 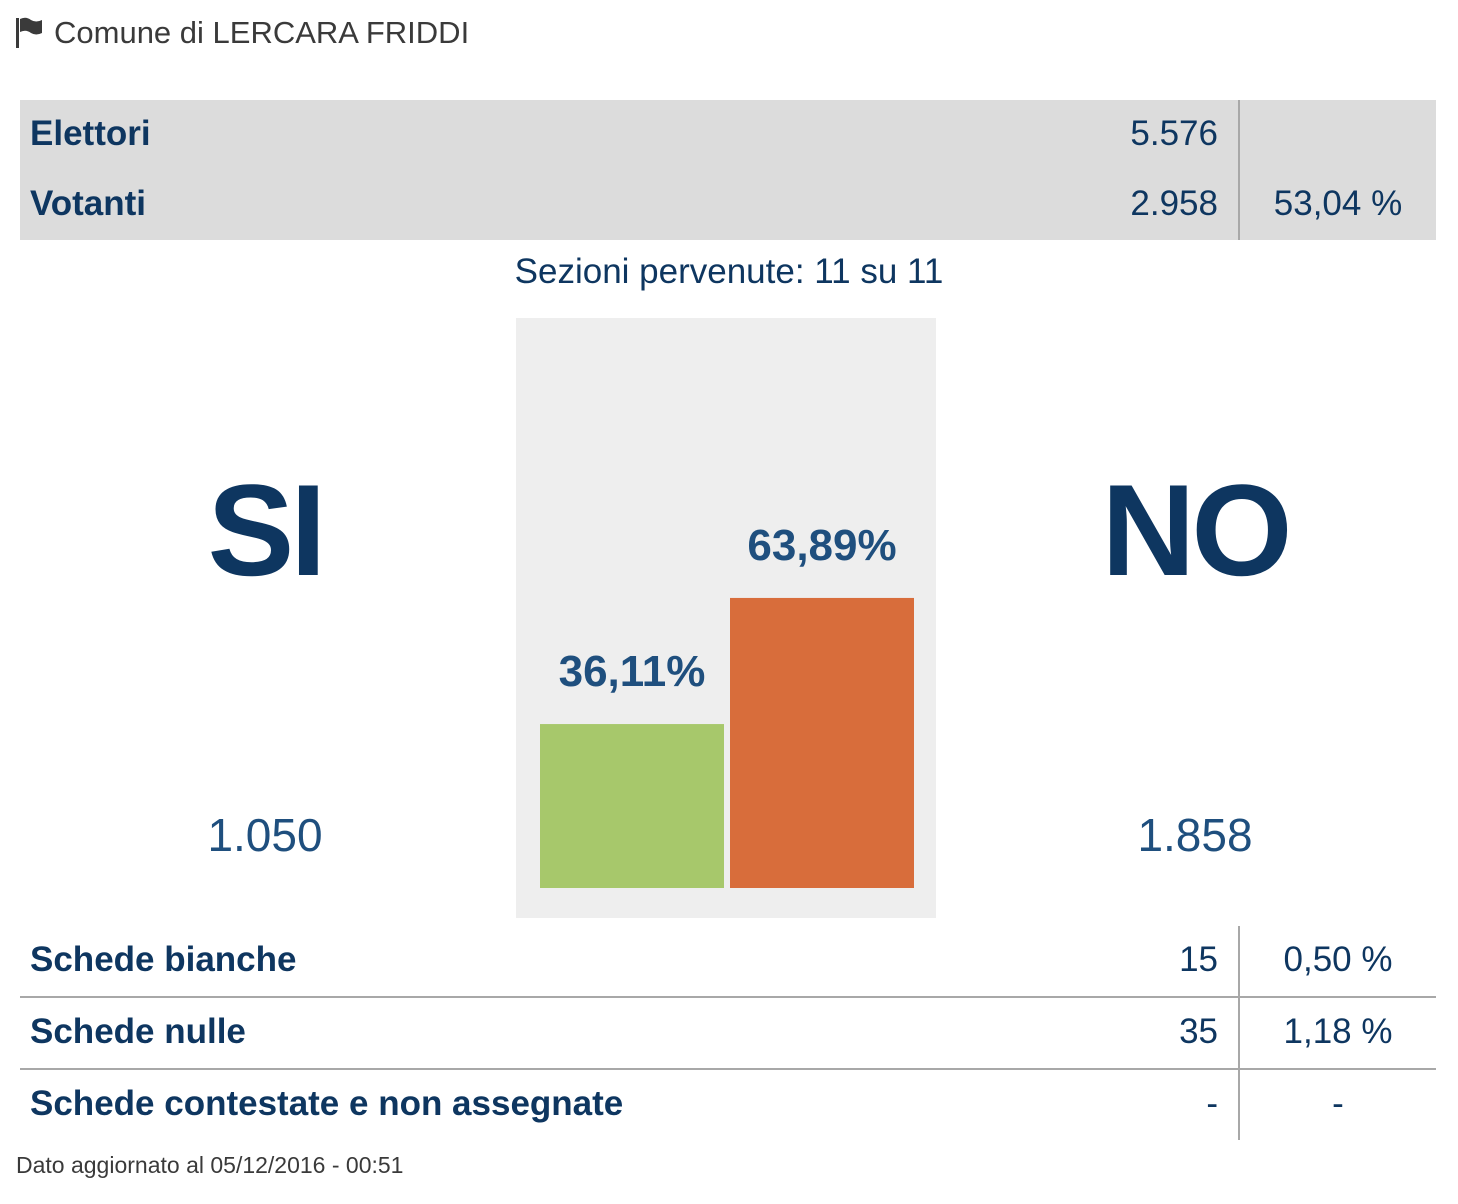 I want to click on page-header: Comune di LERCARA FRIDDI, so click(x=241, y=33).